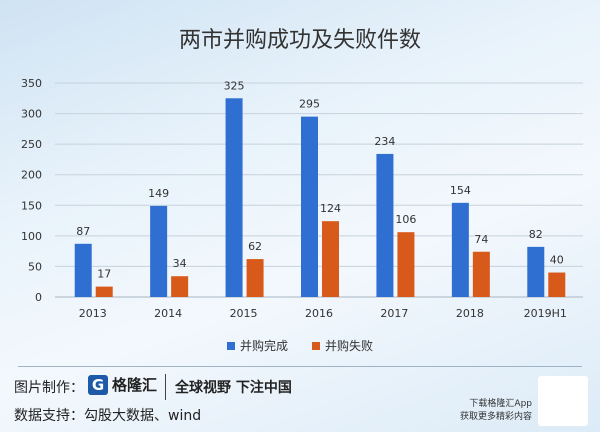 This screenshot has height=432, width=600. Describe the element at coordinates (384, 141) in the screenshot. I see `data-label: 234` at that location.